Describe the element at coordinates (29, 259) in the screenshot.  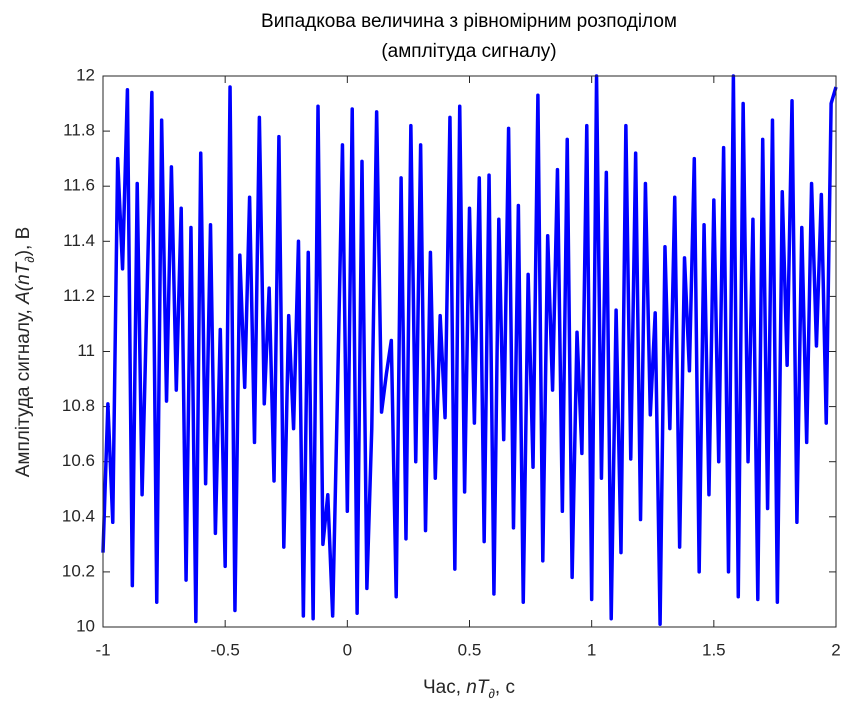
I see `y-label-part: ∂` at that location.